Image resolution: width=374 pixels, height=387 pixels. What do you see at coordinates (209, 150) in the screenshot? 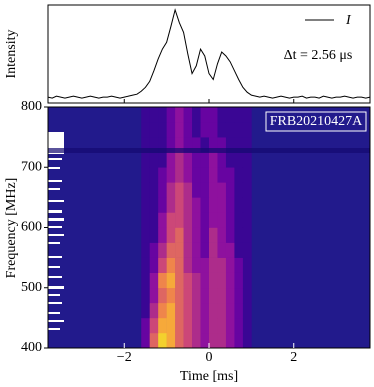
I see `masked-band` at bounding box center [209, 150].